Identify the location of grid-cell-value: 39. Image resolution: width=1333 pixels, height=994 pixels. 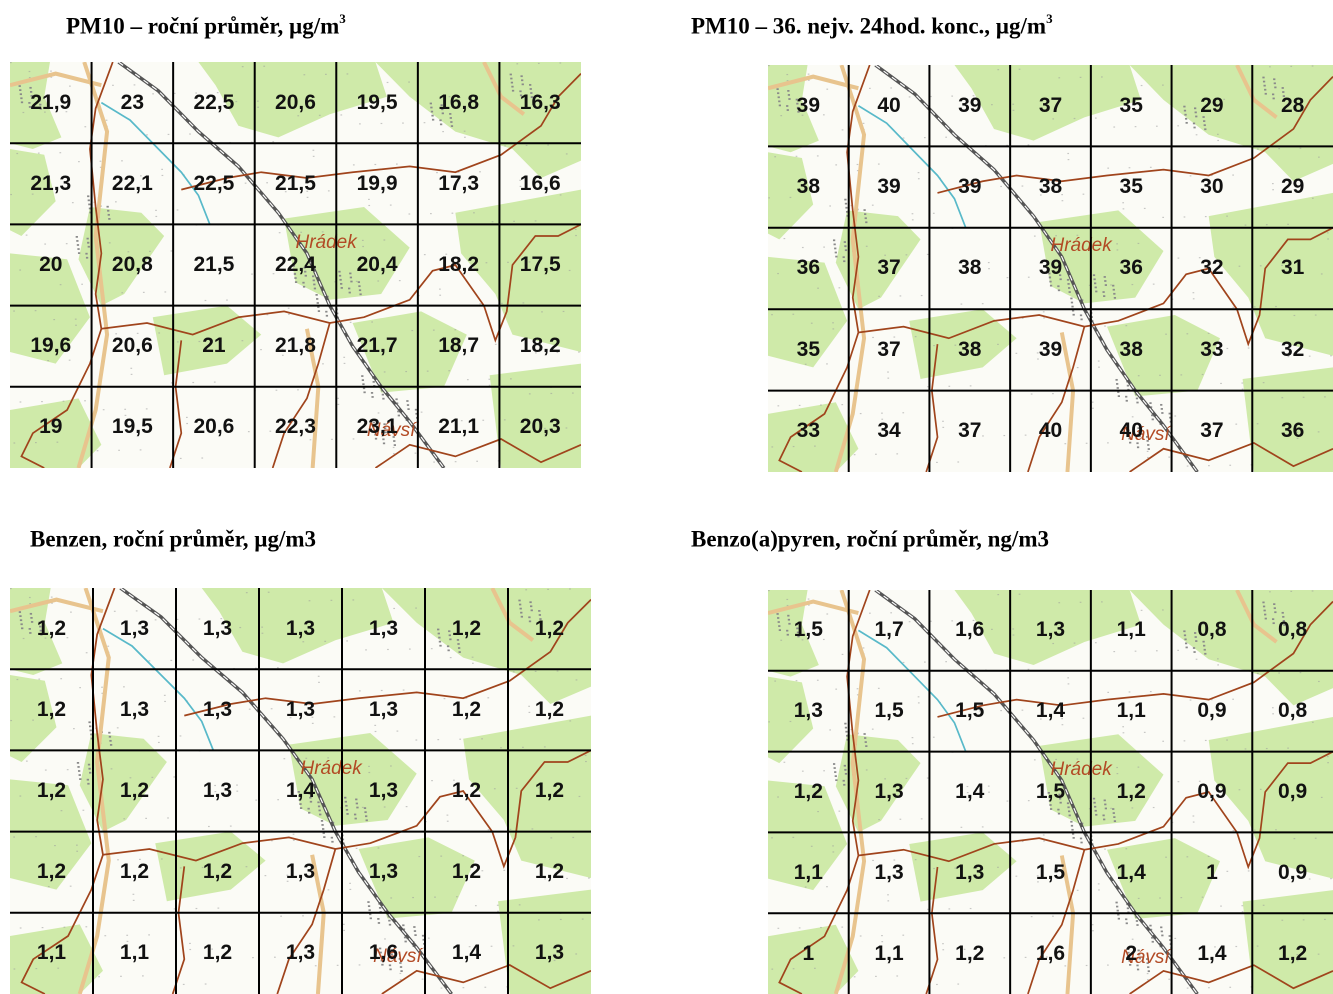
(1050, 349).